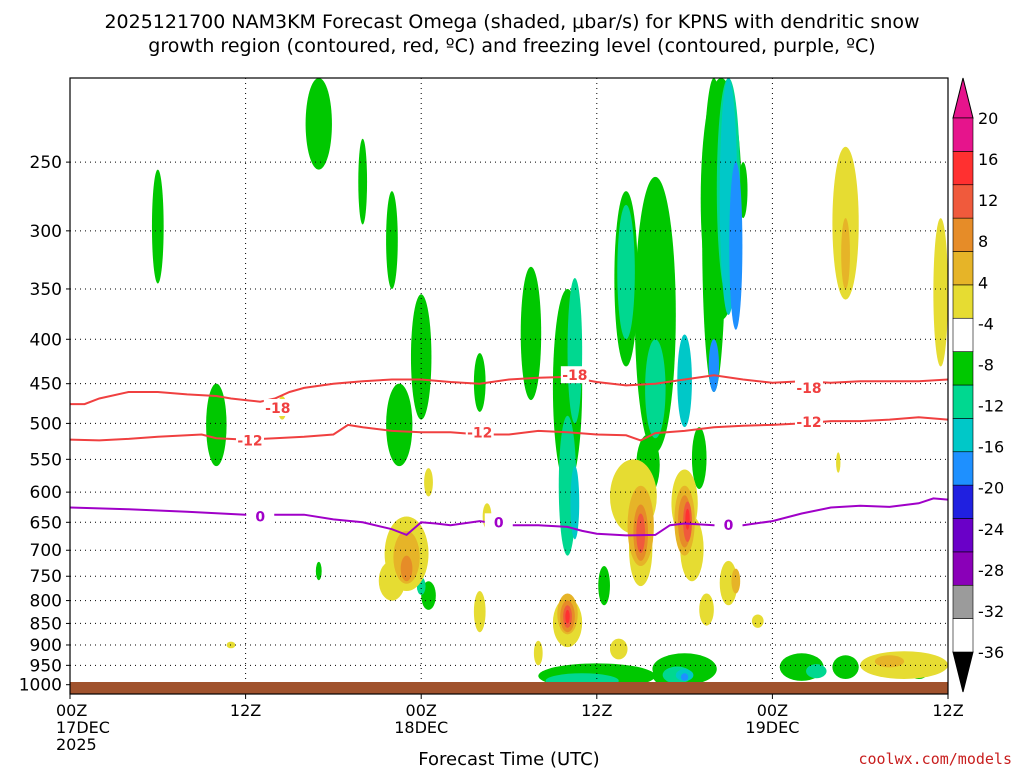 The width and height of the screenshot is (1024, 768). I want to click on x-tick-label: 19DEC, so click(772, 727).